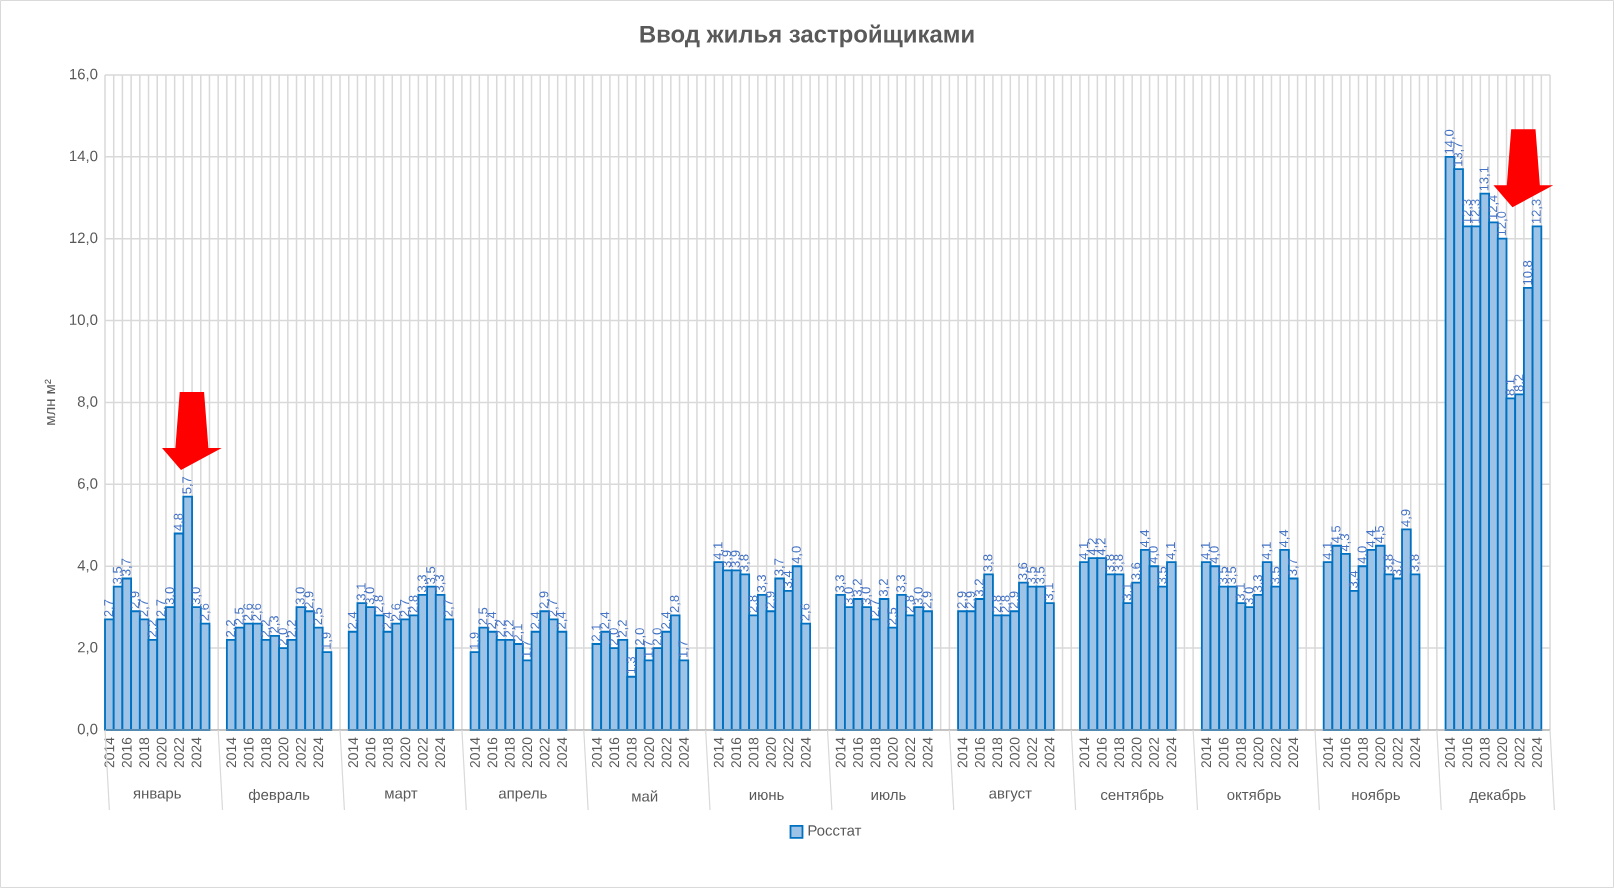  What do you see at coordinates (379, 604) in the screenshot?
I see `data-label: 2,8` at bounding box center [379, 604].